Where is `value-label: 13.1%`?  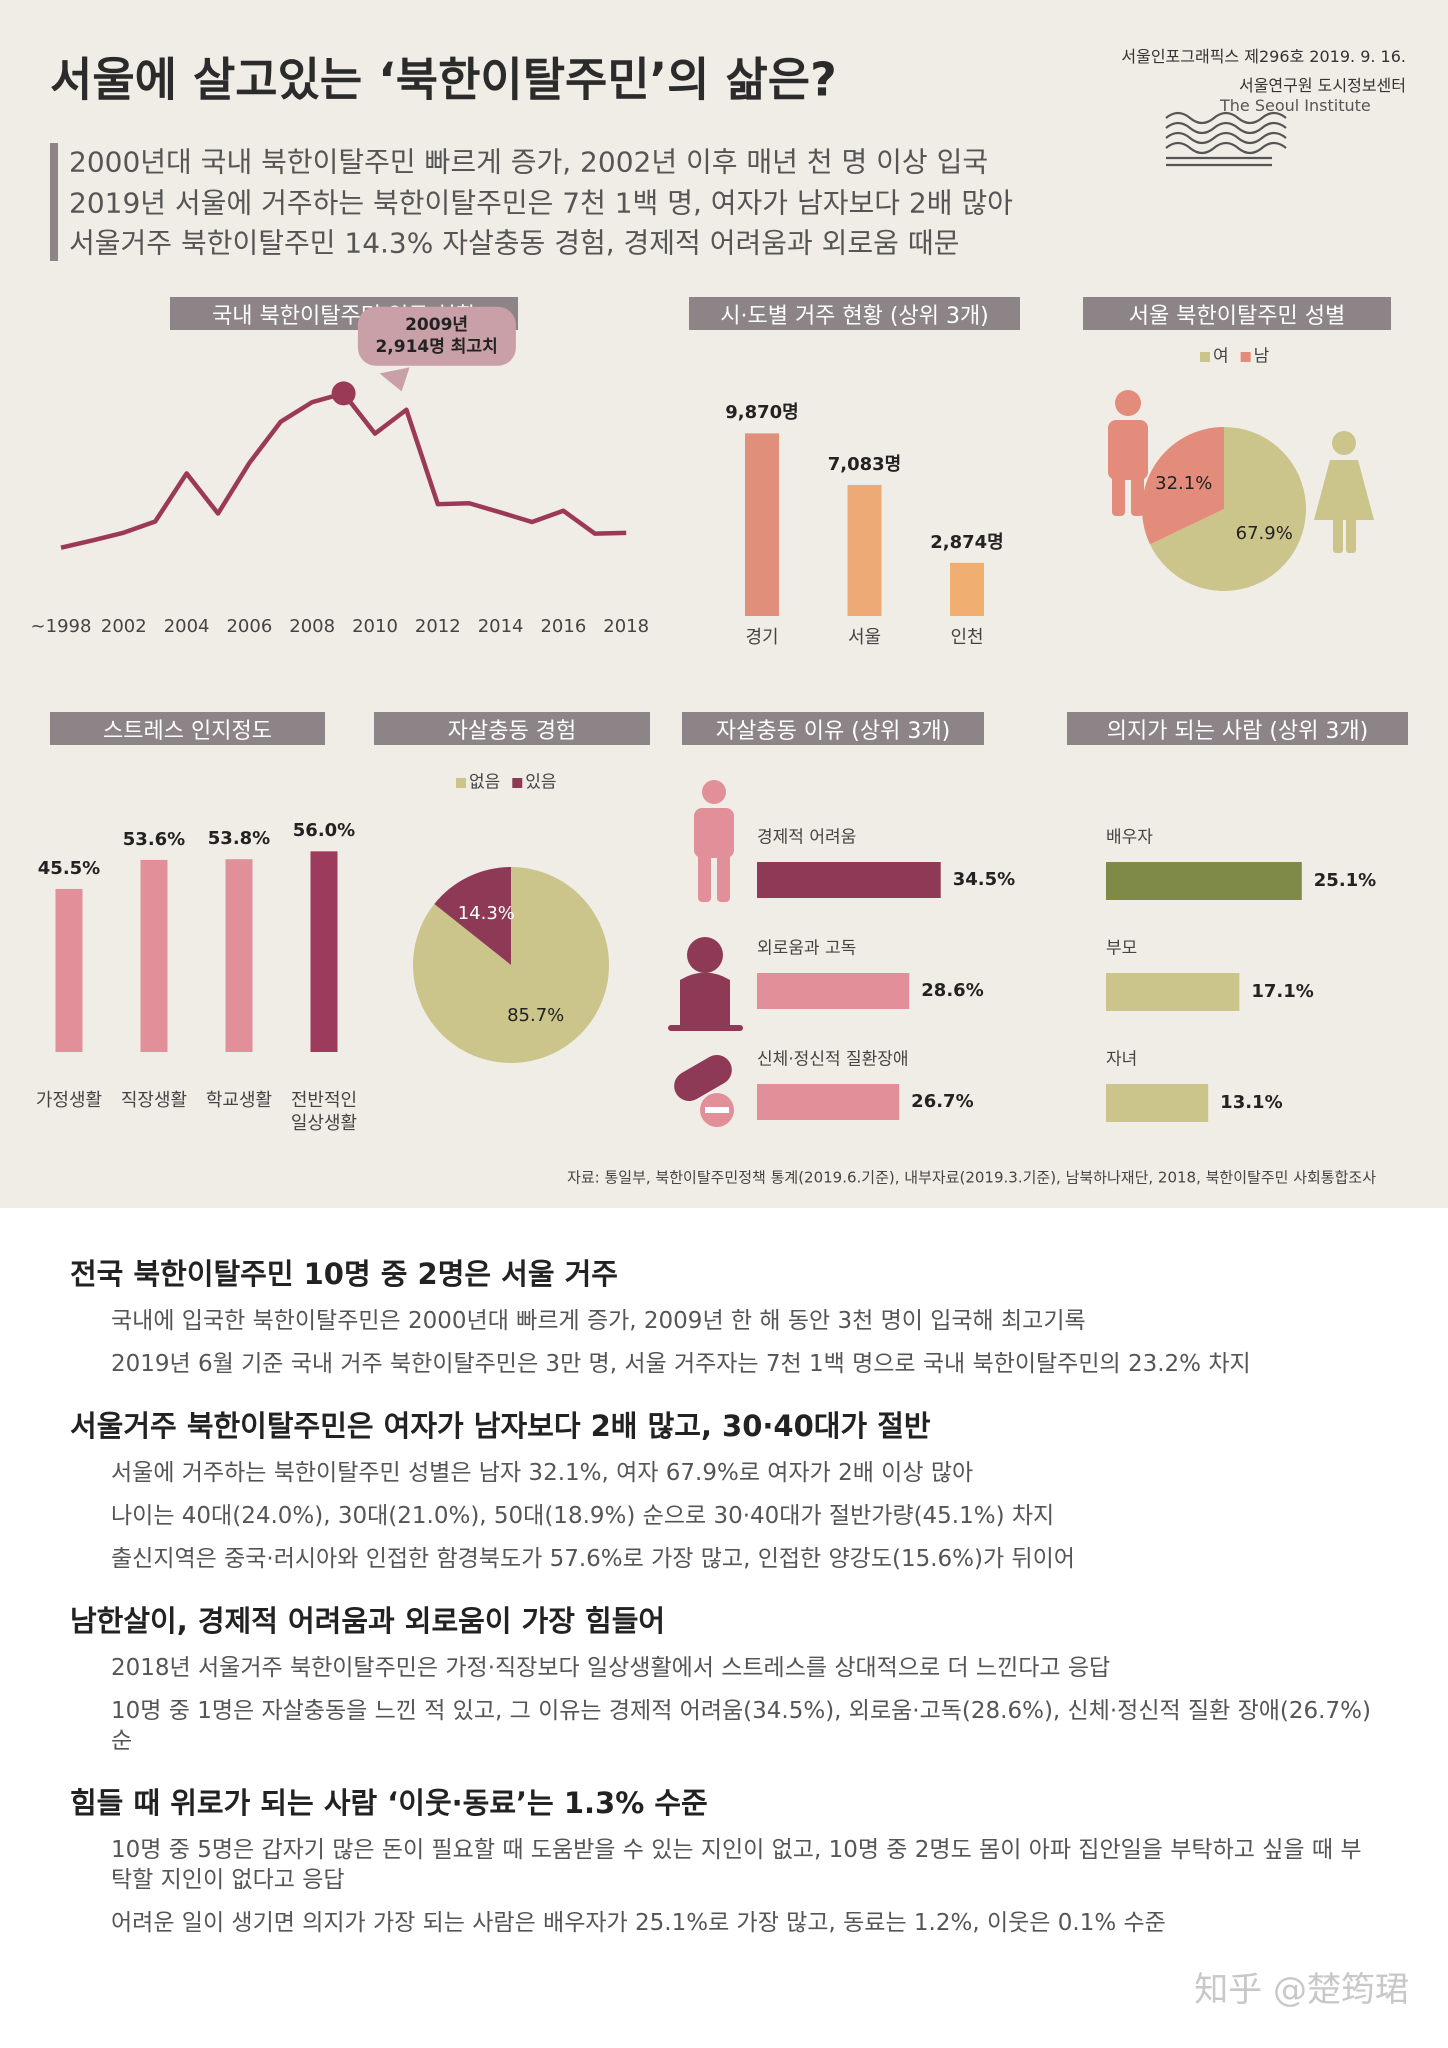 value-label: 13.1% is located at coordinates (1251, 1102).